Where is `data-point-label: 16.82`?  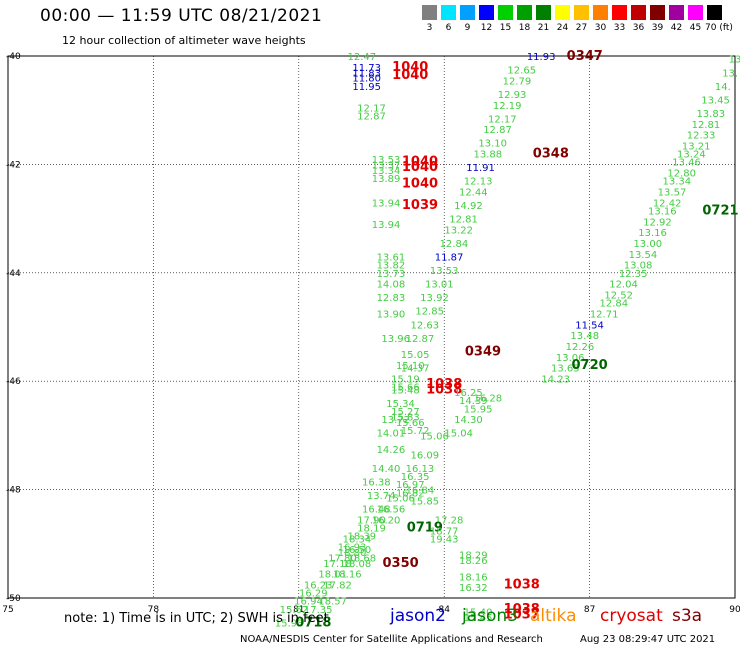
data-point-label: 16.82 is located at coordinates (410, 493).